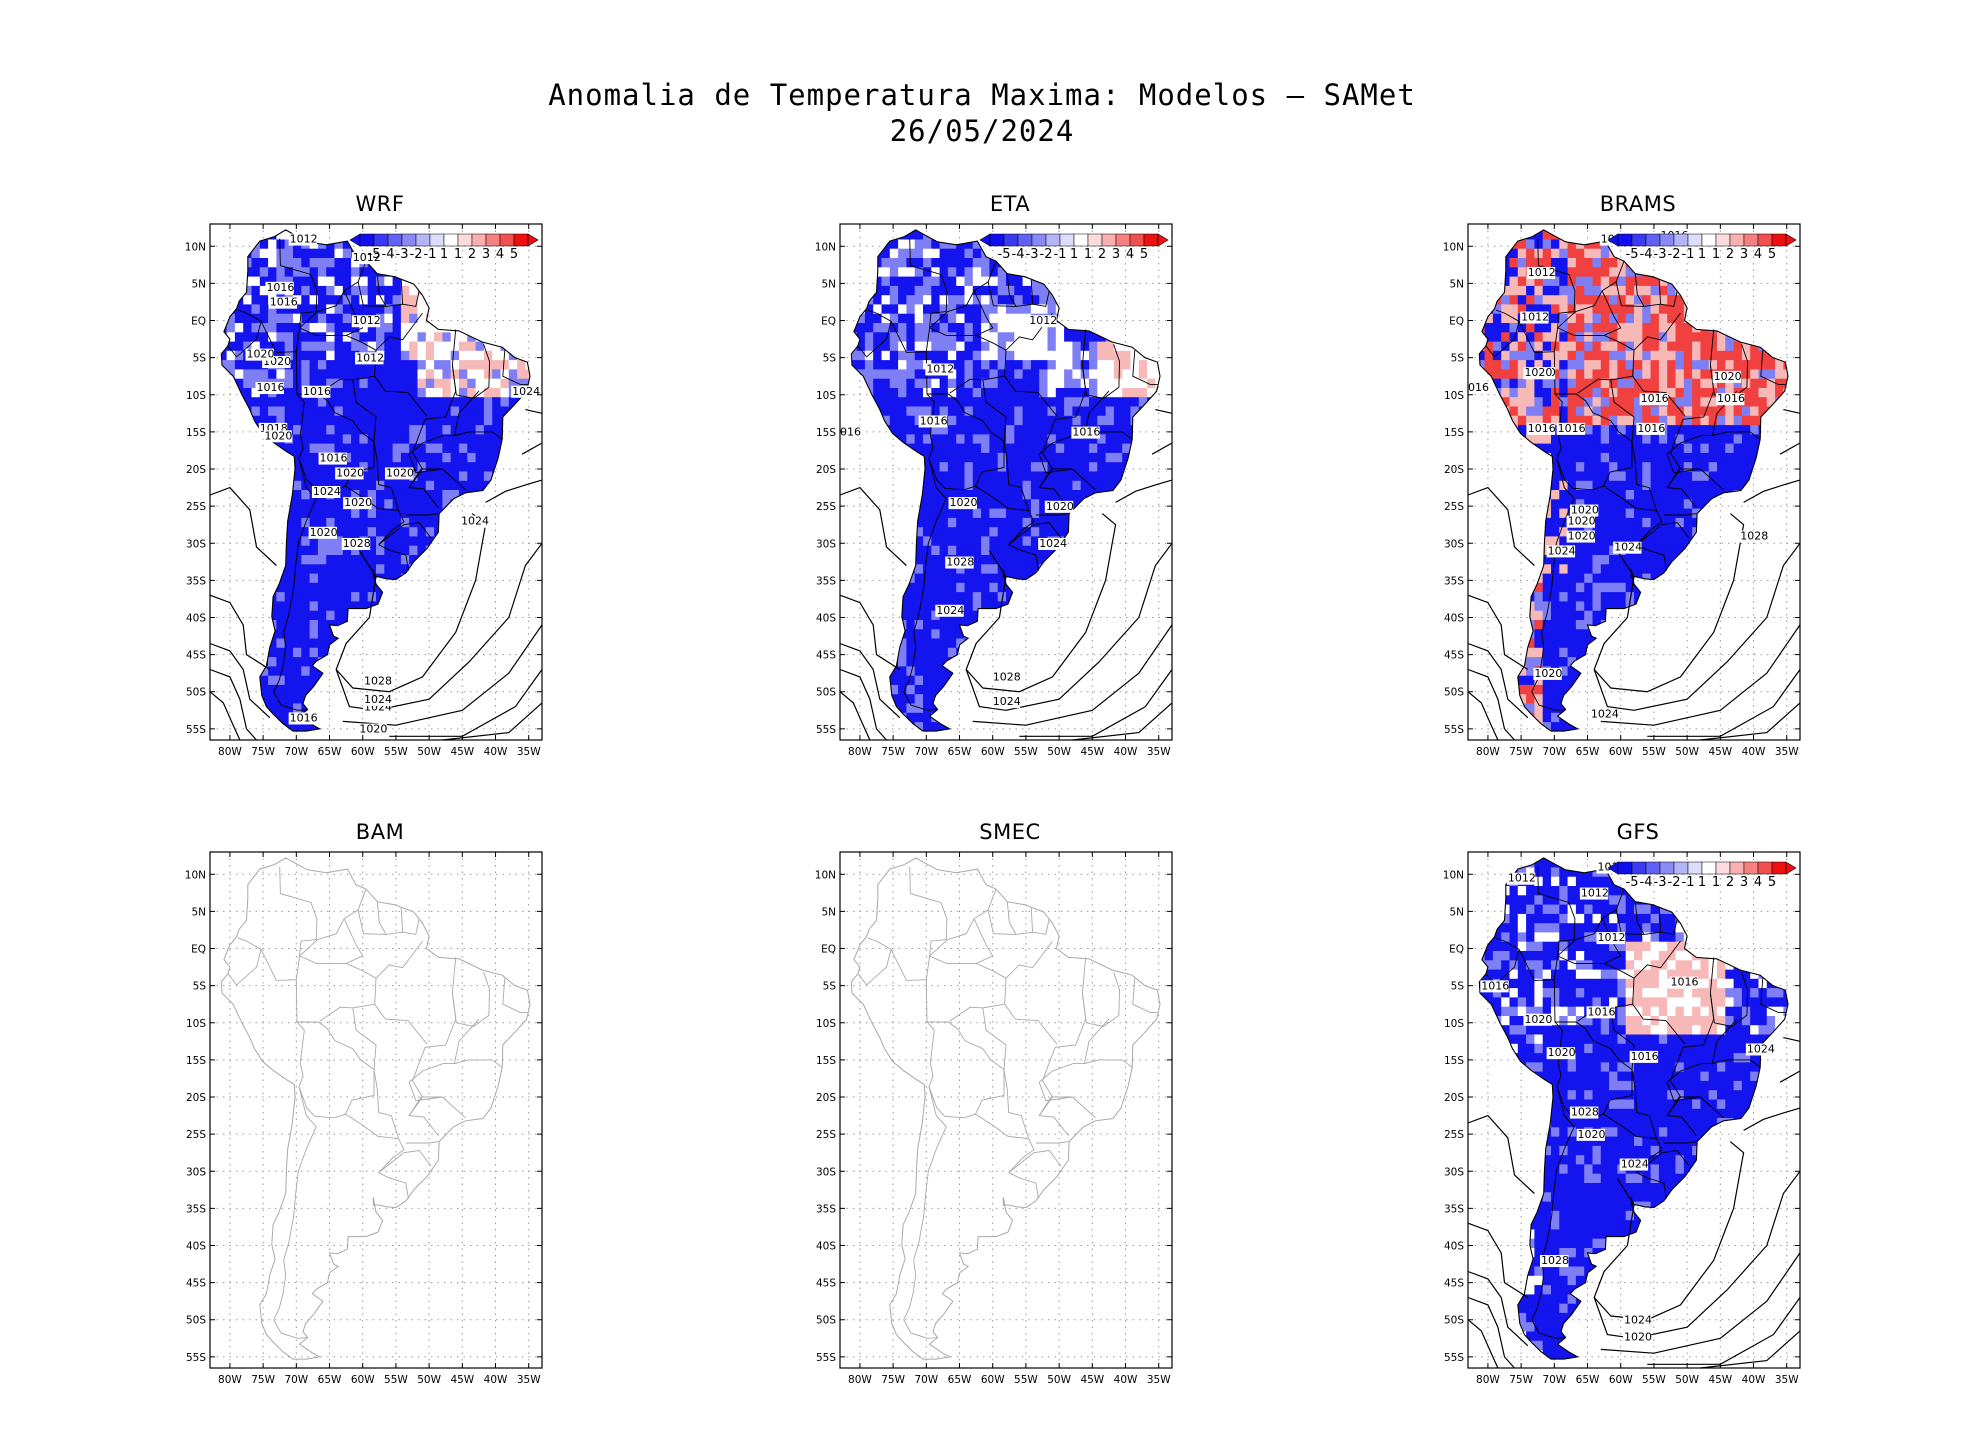 This screenshot has width=1964, height=1436. I want to click on graticule-smec, so click(1006, 1110).